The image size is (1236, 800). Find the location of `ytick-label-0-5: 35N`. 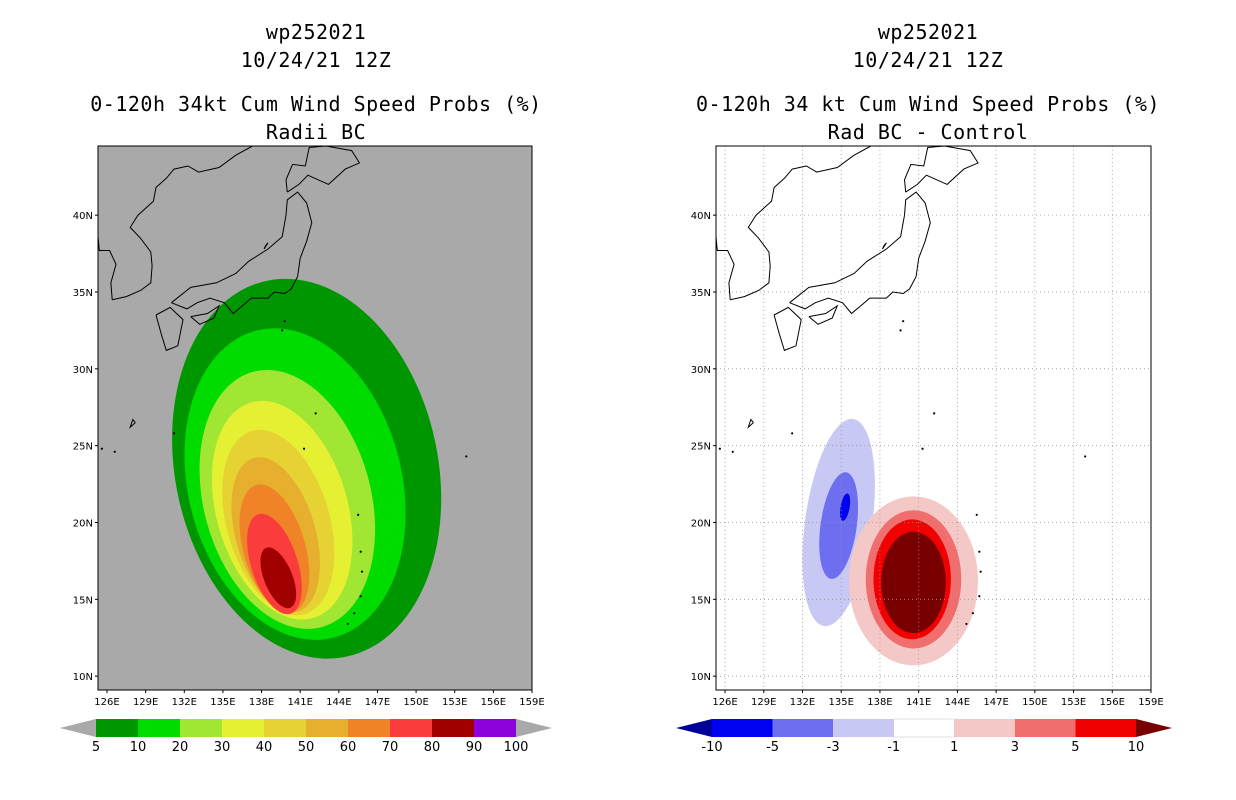

ytick-label-0-5: 35N is located at coordinates (83, 293).